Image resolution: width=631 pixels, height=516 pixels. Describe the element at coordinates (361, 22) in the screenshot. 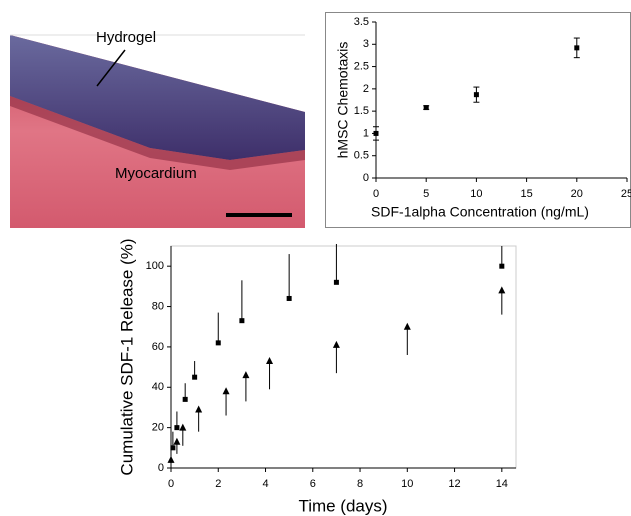

I see `y-tick-label: 3.5` at that location.